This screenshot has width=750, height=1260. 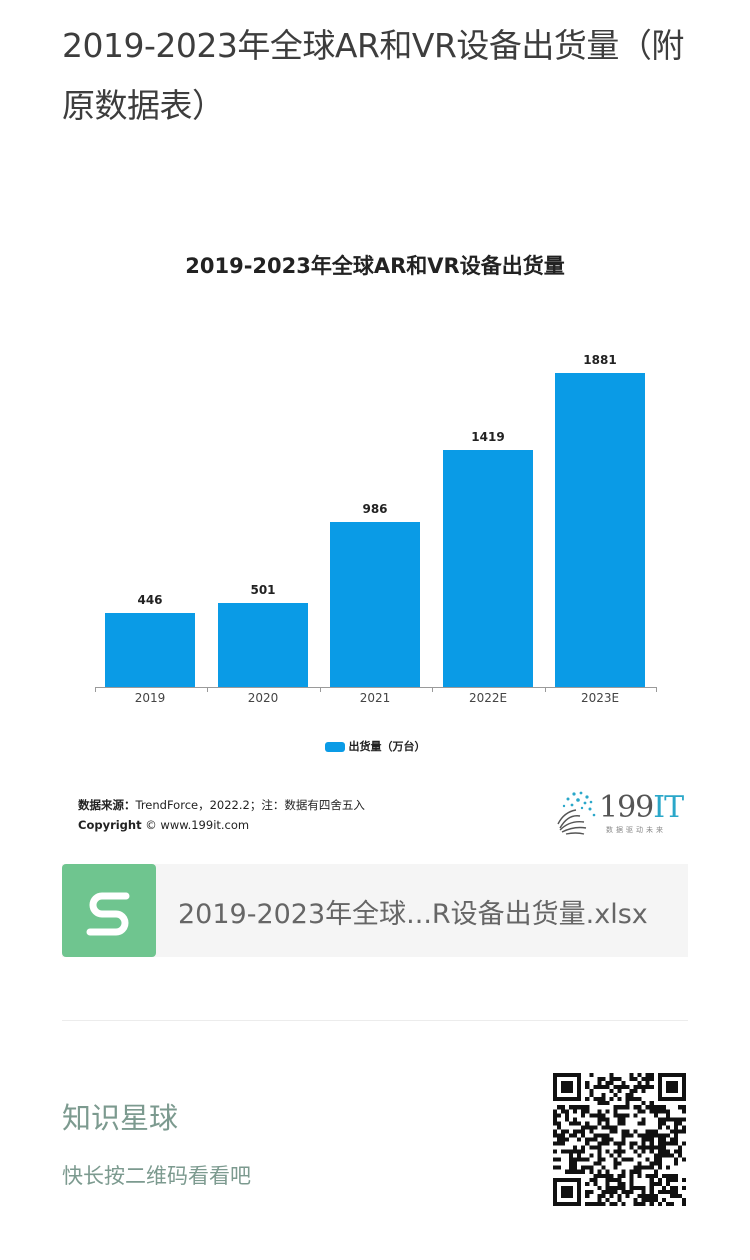 What do you see at coordinates (375, 509) in the screenshot?
I see `bar-value-label: 986` at bounding box center [375, 509].